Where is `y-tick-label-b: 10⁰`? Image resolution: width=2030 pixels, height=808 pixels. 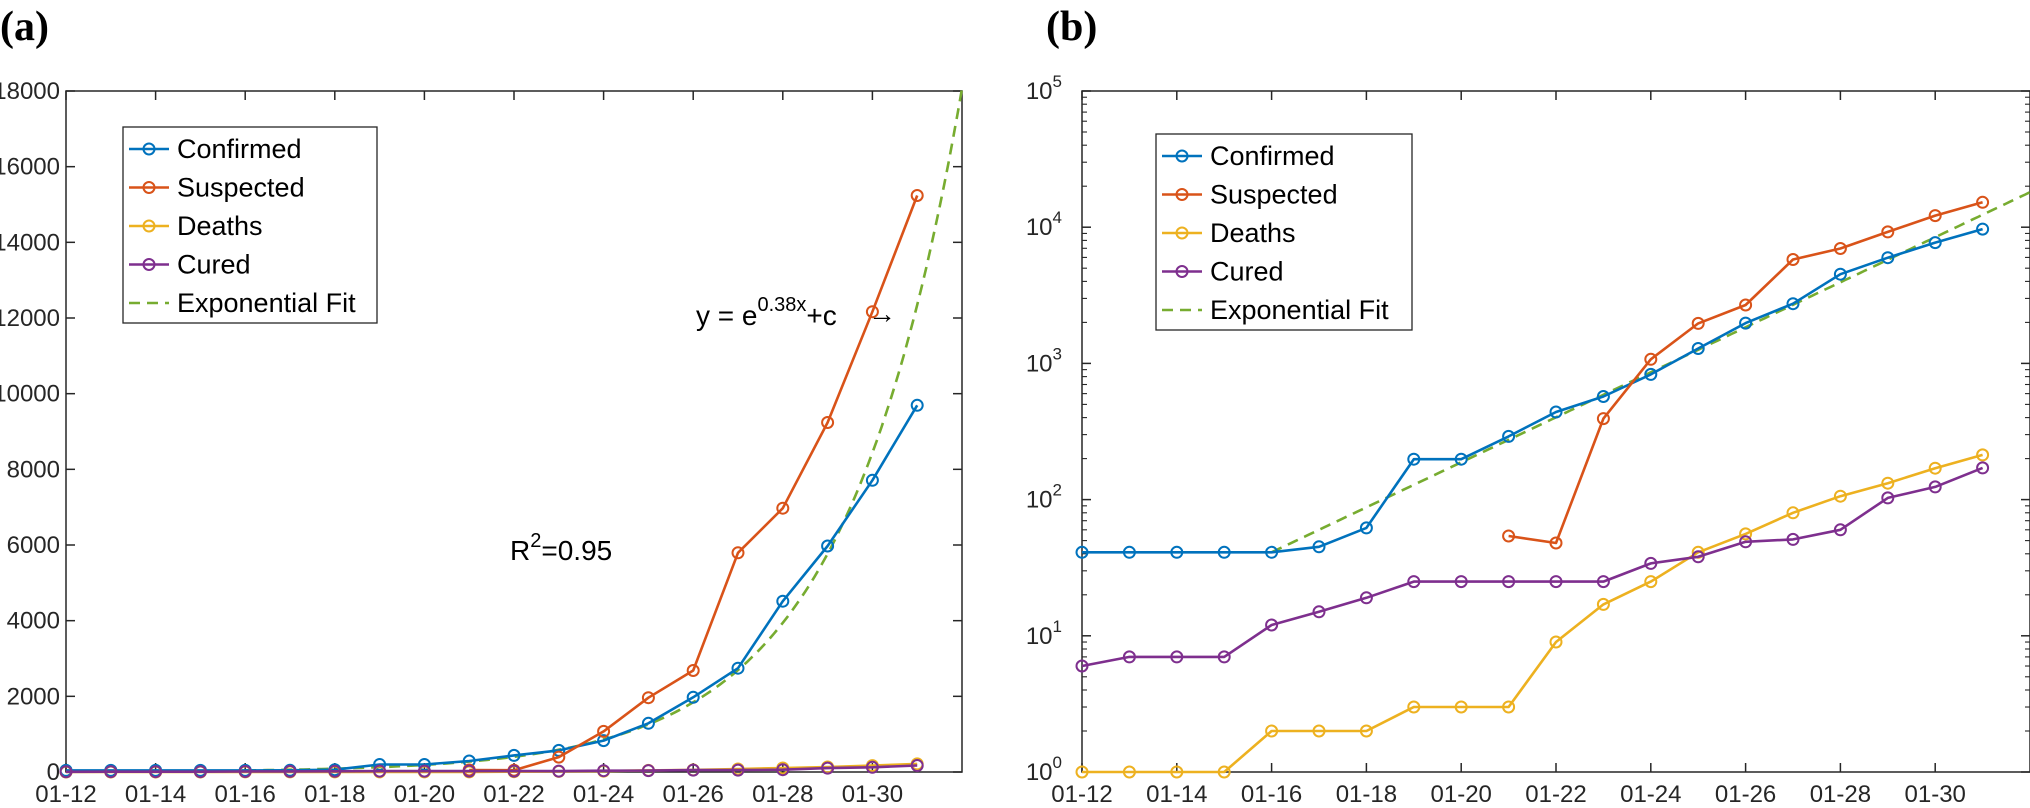
y-tick-label-b: 10⁰ is located at coordinates (1044, 769).